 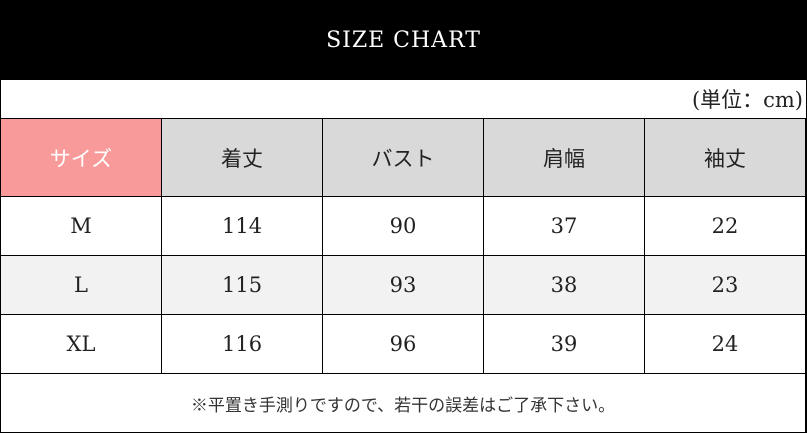 I want to click on cell: 24, so click(x=725, y=344).